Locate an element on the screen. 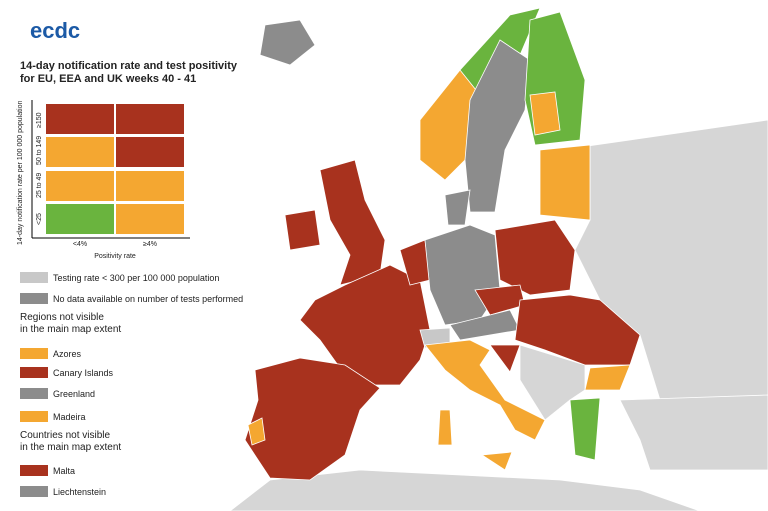  baltics is located at coordinates (565, 182).